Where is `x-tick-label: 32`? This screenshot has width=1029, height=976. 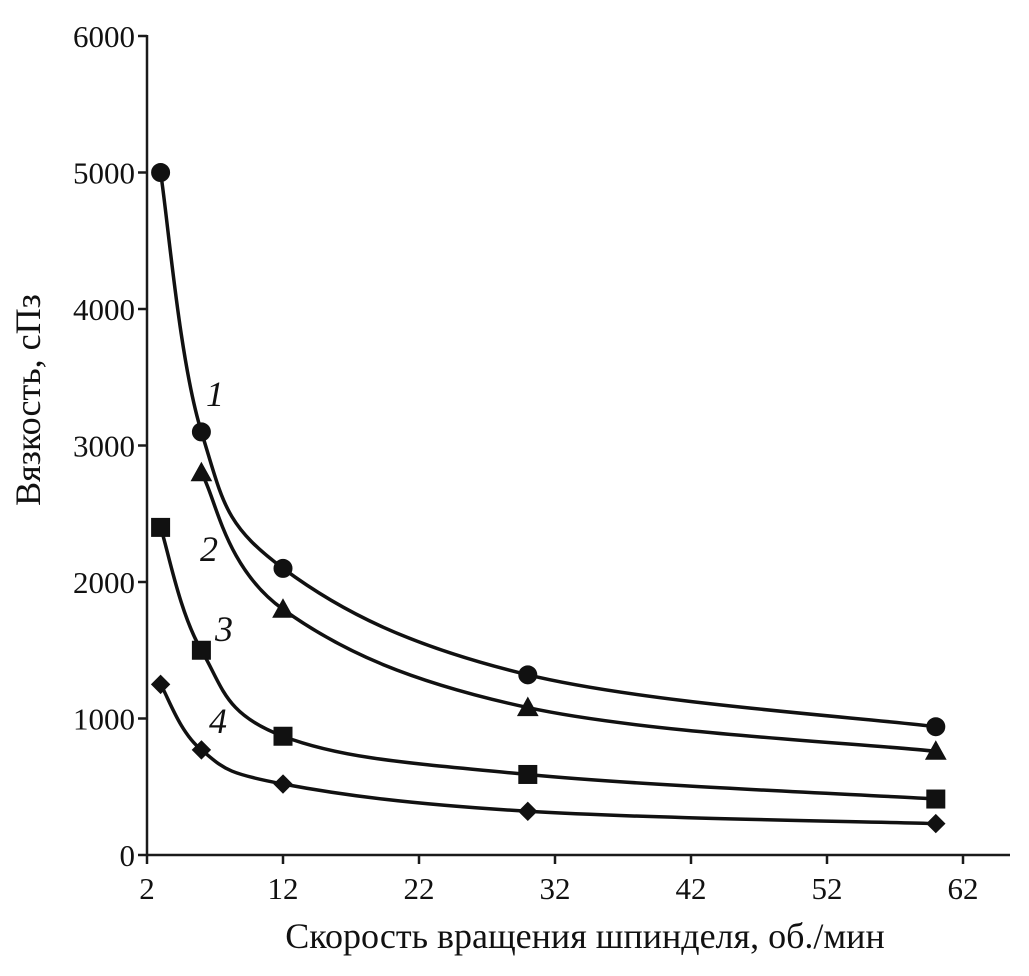 x-tick-label: 32 is located at coordinates (555, 888).